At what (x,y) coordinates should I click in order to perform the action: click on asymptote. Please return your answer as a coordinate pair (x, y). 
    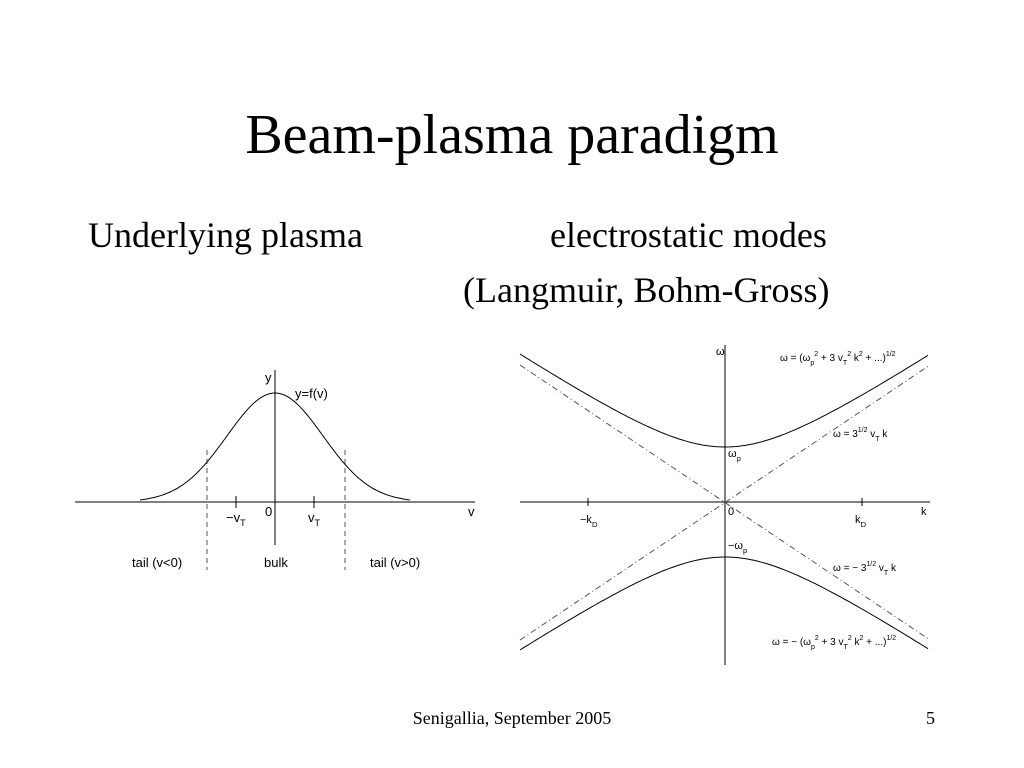
    Looking at the image, I should click on (725, 502).